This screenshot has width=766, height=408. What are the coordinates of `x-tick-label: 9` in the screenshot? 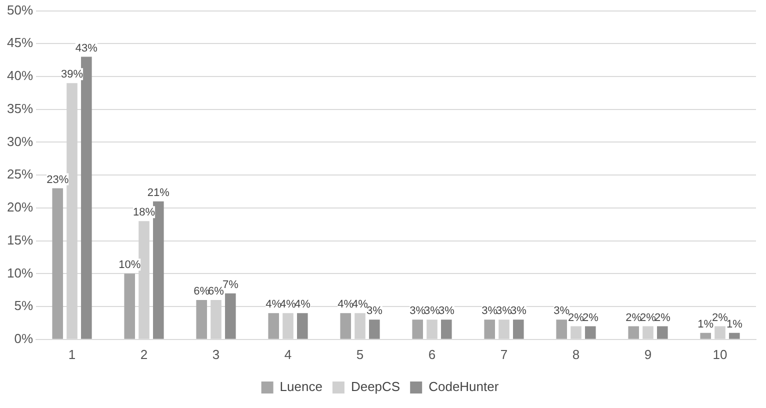 It's located at (648, 354).